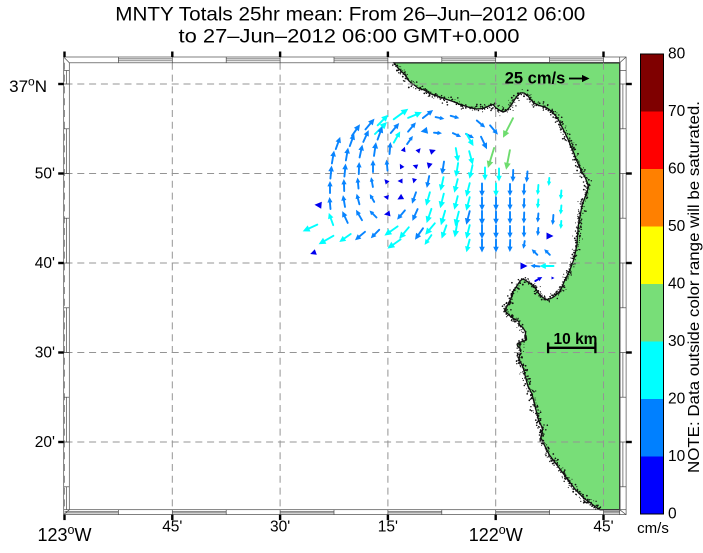  Describe the element at coordinates (672, 514) in the screenshot. I see `svg-text: 0` at that location.